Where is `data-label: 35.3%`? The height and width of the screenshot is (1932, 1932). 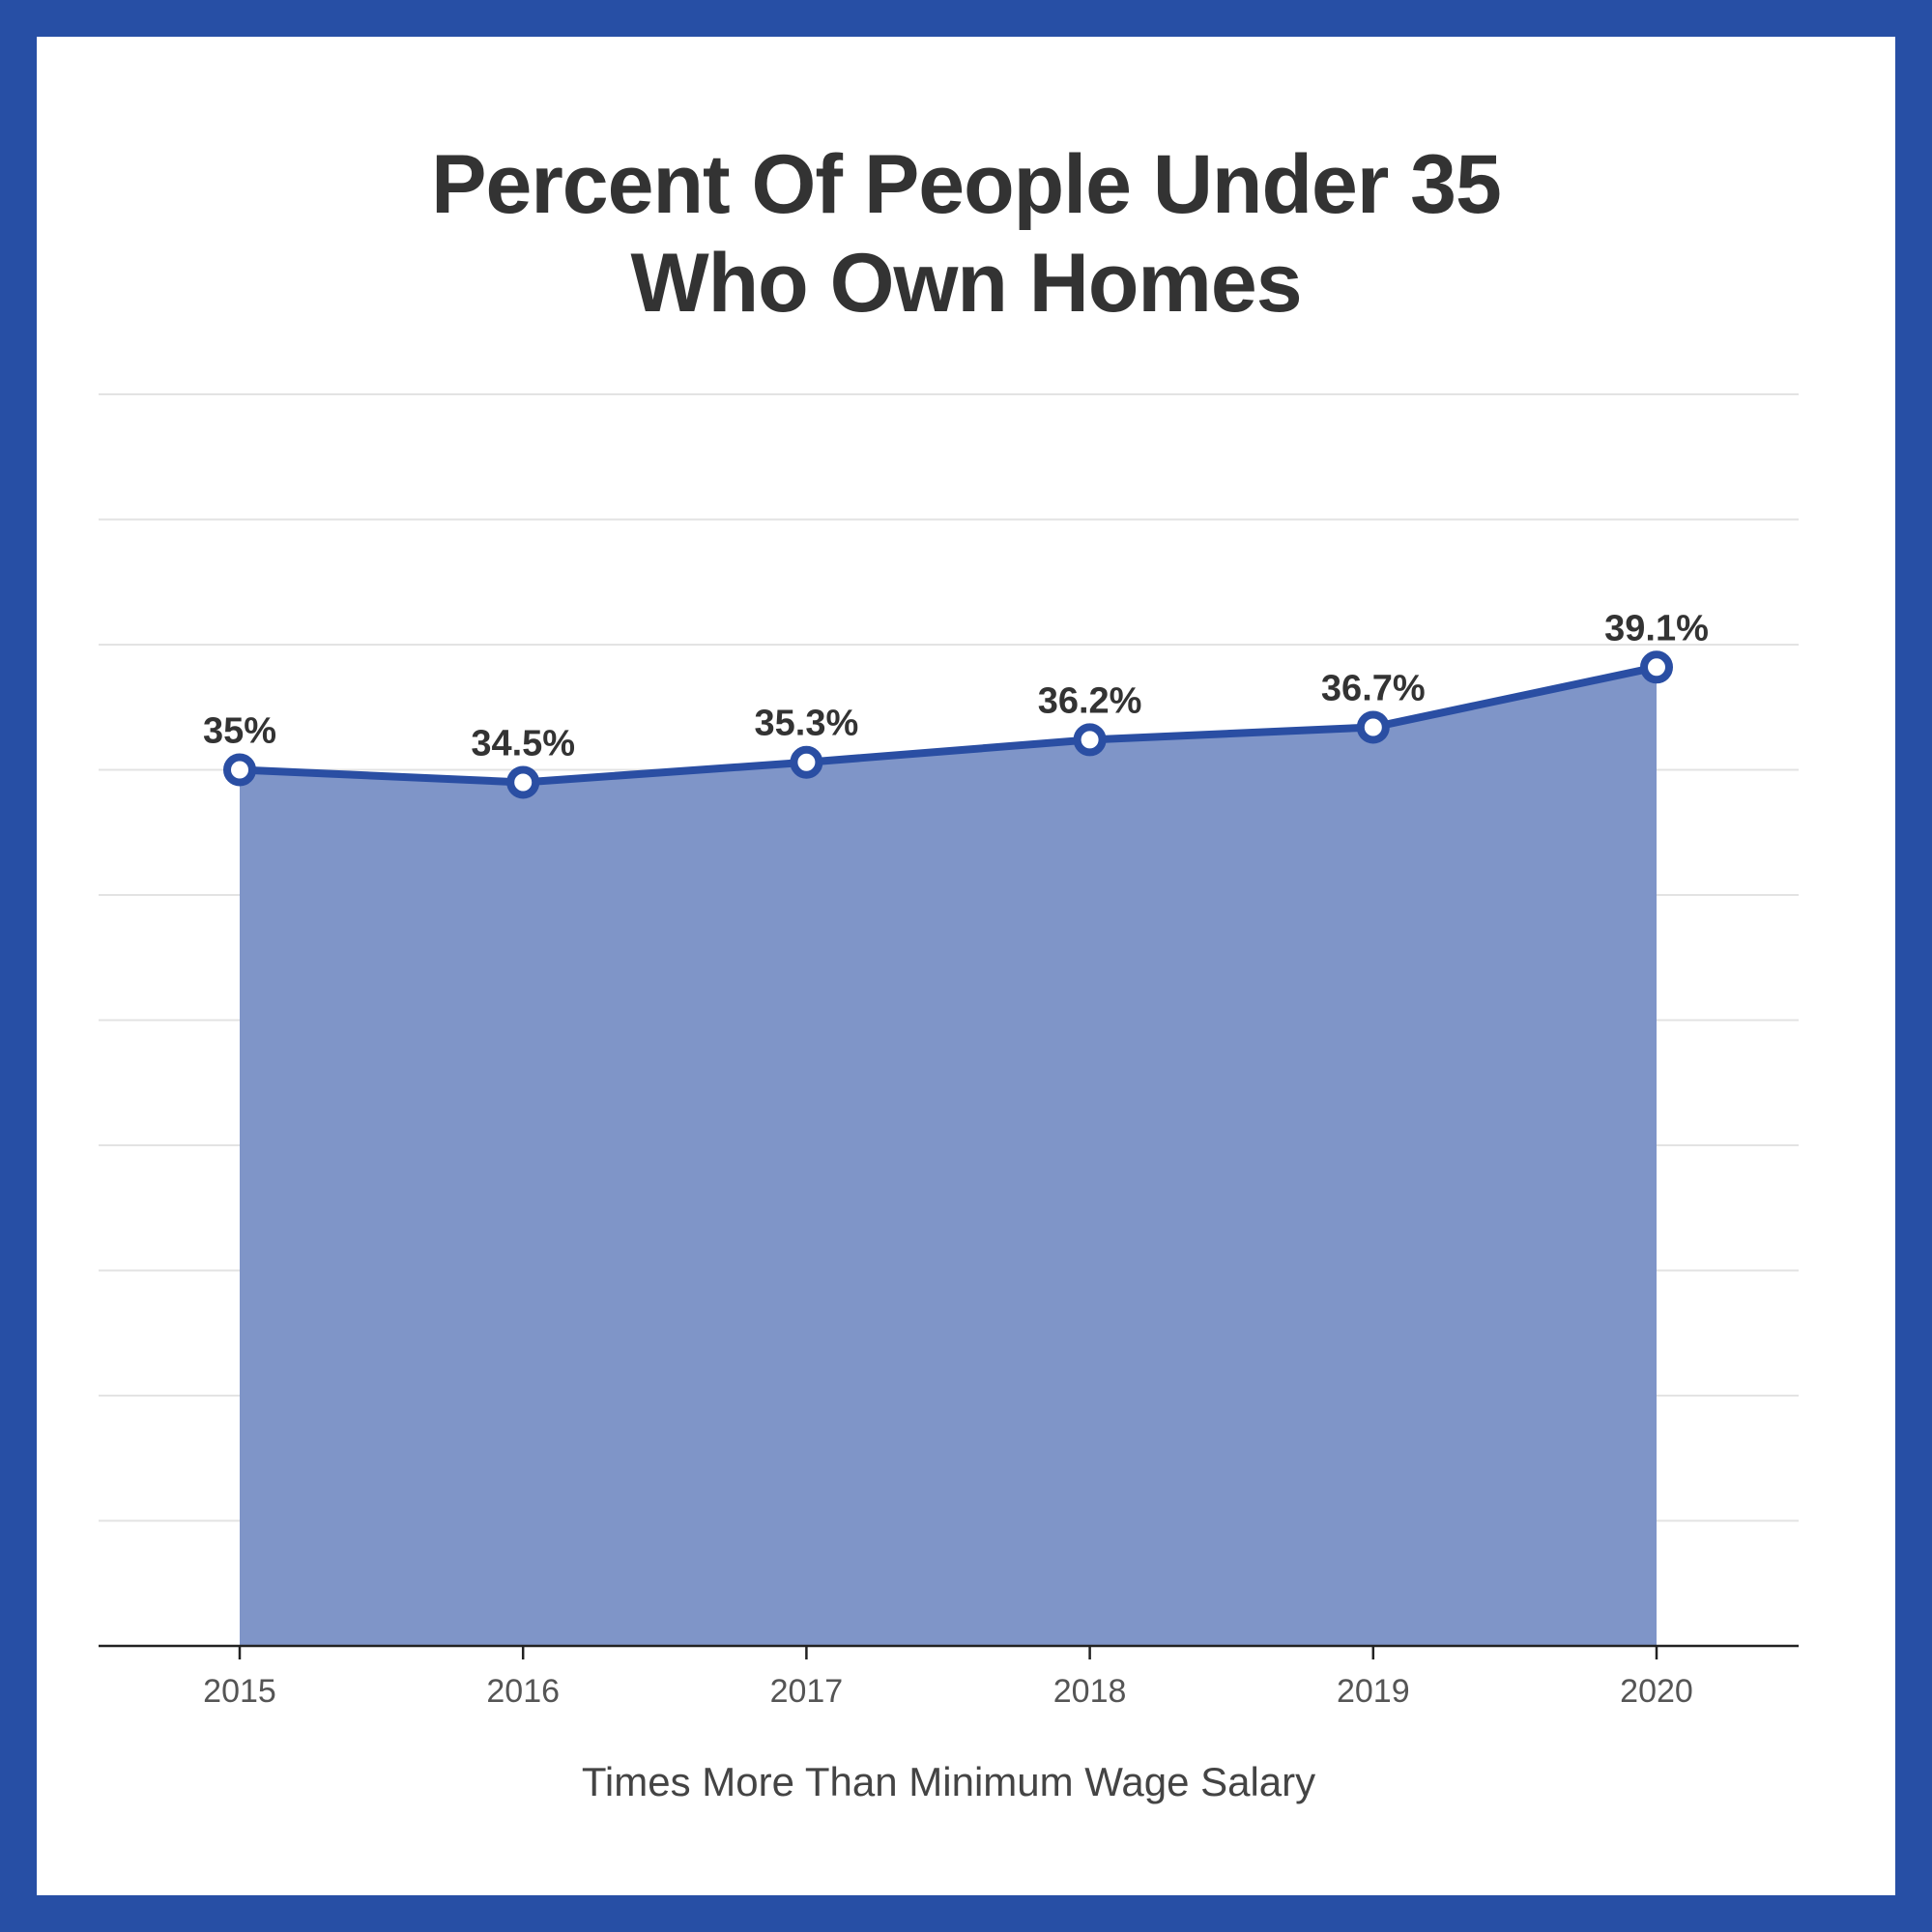 data-label: 35.3% is located at coordinates (807, 724).